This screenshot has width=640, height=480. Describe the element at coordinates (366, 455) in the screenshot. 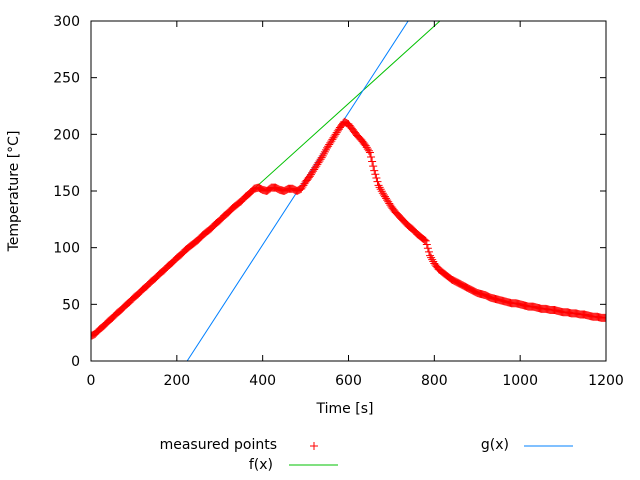

I see `legend: measured points f(x) g(x)` at that location.